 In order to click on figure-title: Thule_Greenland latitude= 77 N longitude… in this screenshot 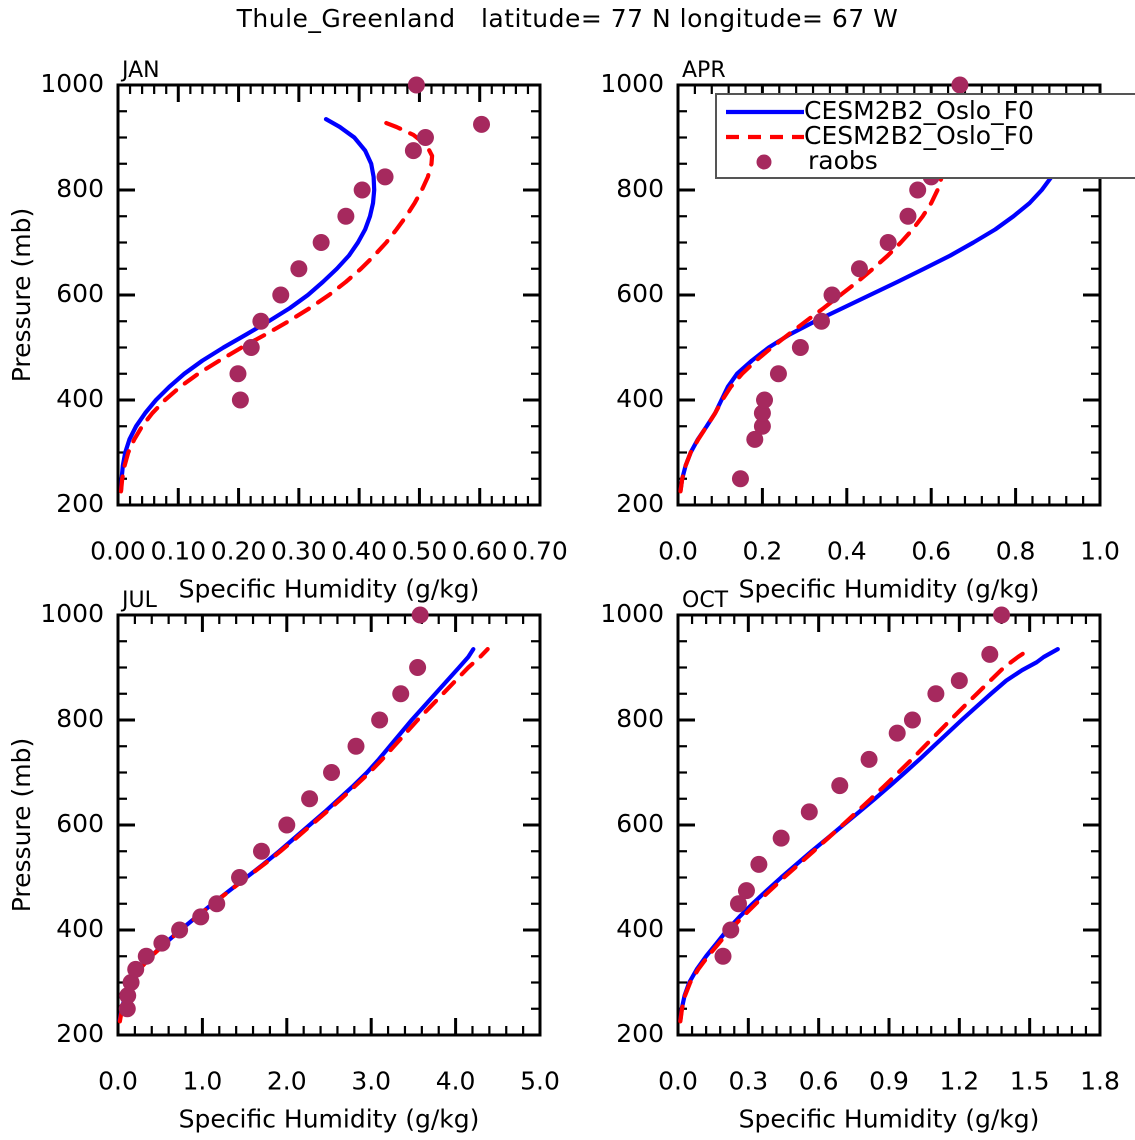, I will do `click(567, 18)`.